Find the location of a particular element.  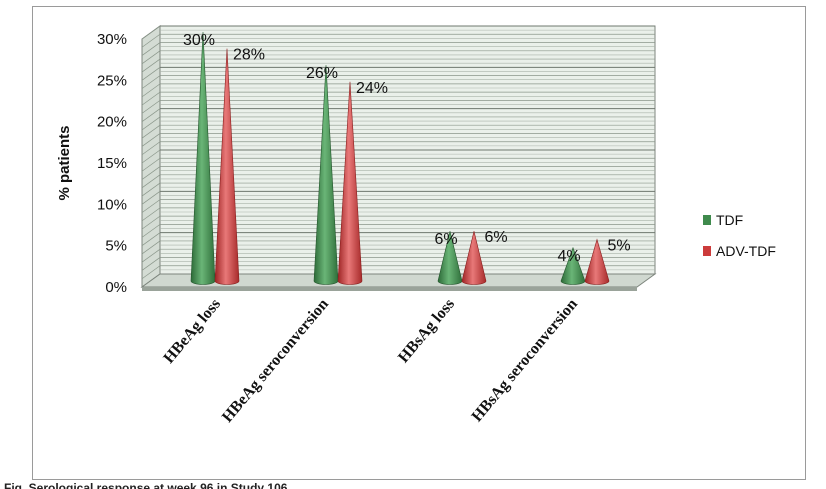

data-label: 4% is located at coordinates (568, 256).